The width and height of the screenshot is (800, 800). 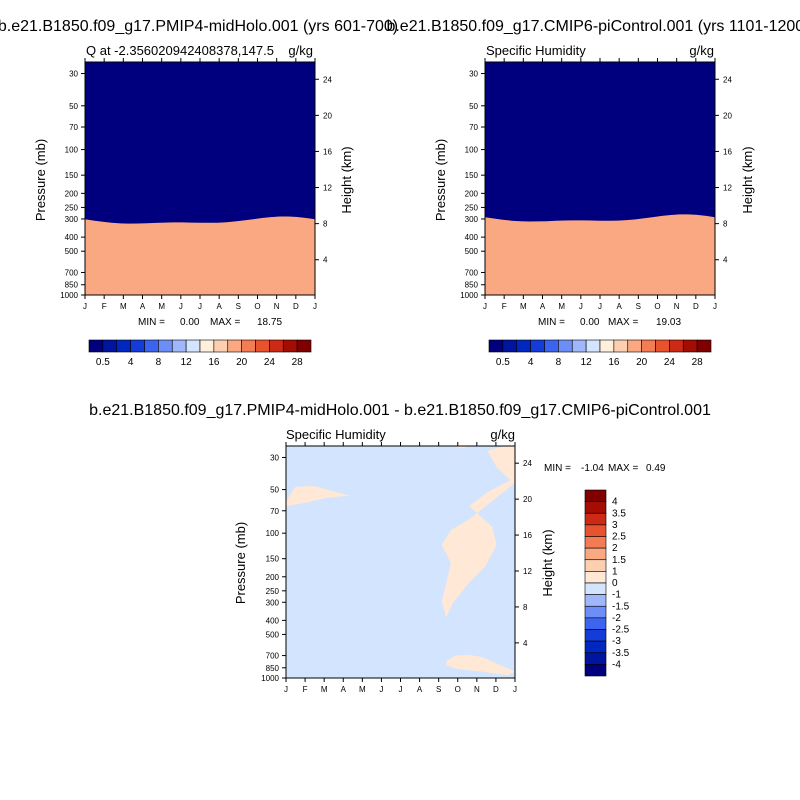 What do you see at coordinates (458, 689) in the screenshot?
I see `panel3-x-tick-label: O` at bounding box center [458, 689].